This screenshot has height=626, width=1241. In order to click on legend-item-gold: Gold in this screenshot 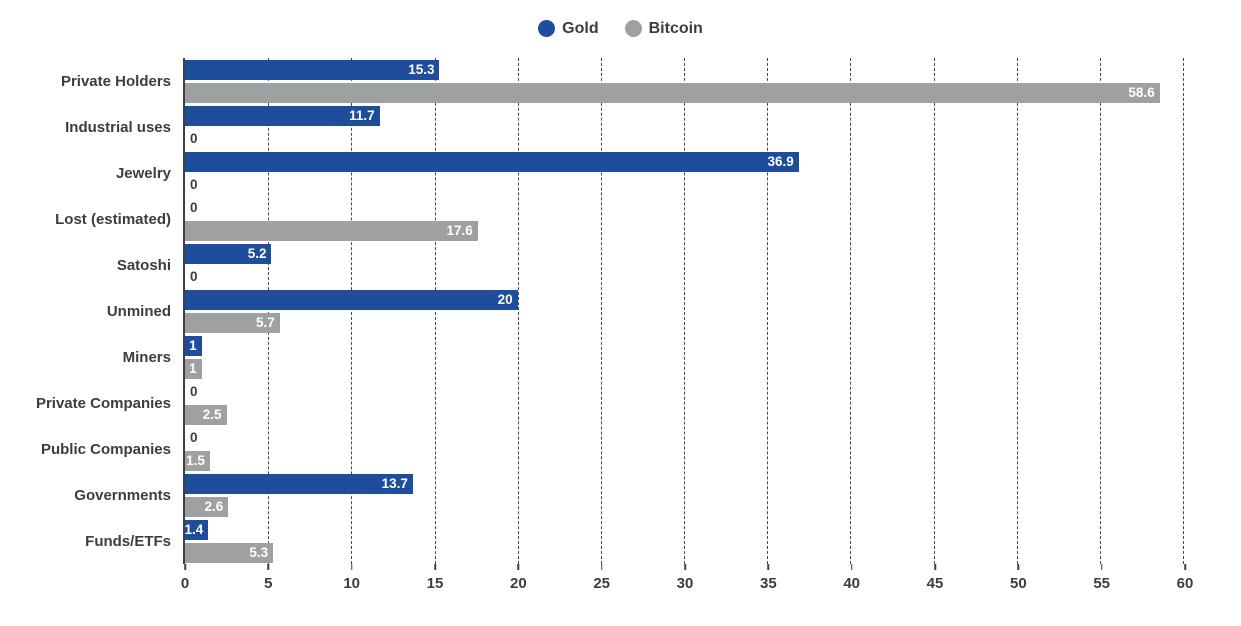, I will do `click(568, 29)`.